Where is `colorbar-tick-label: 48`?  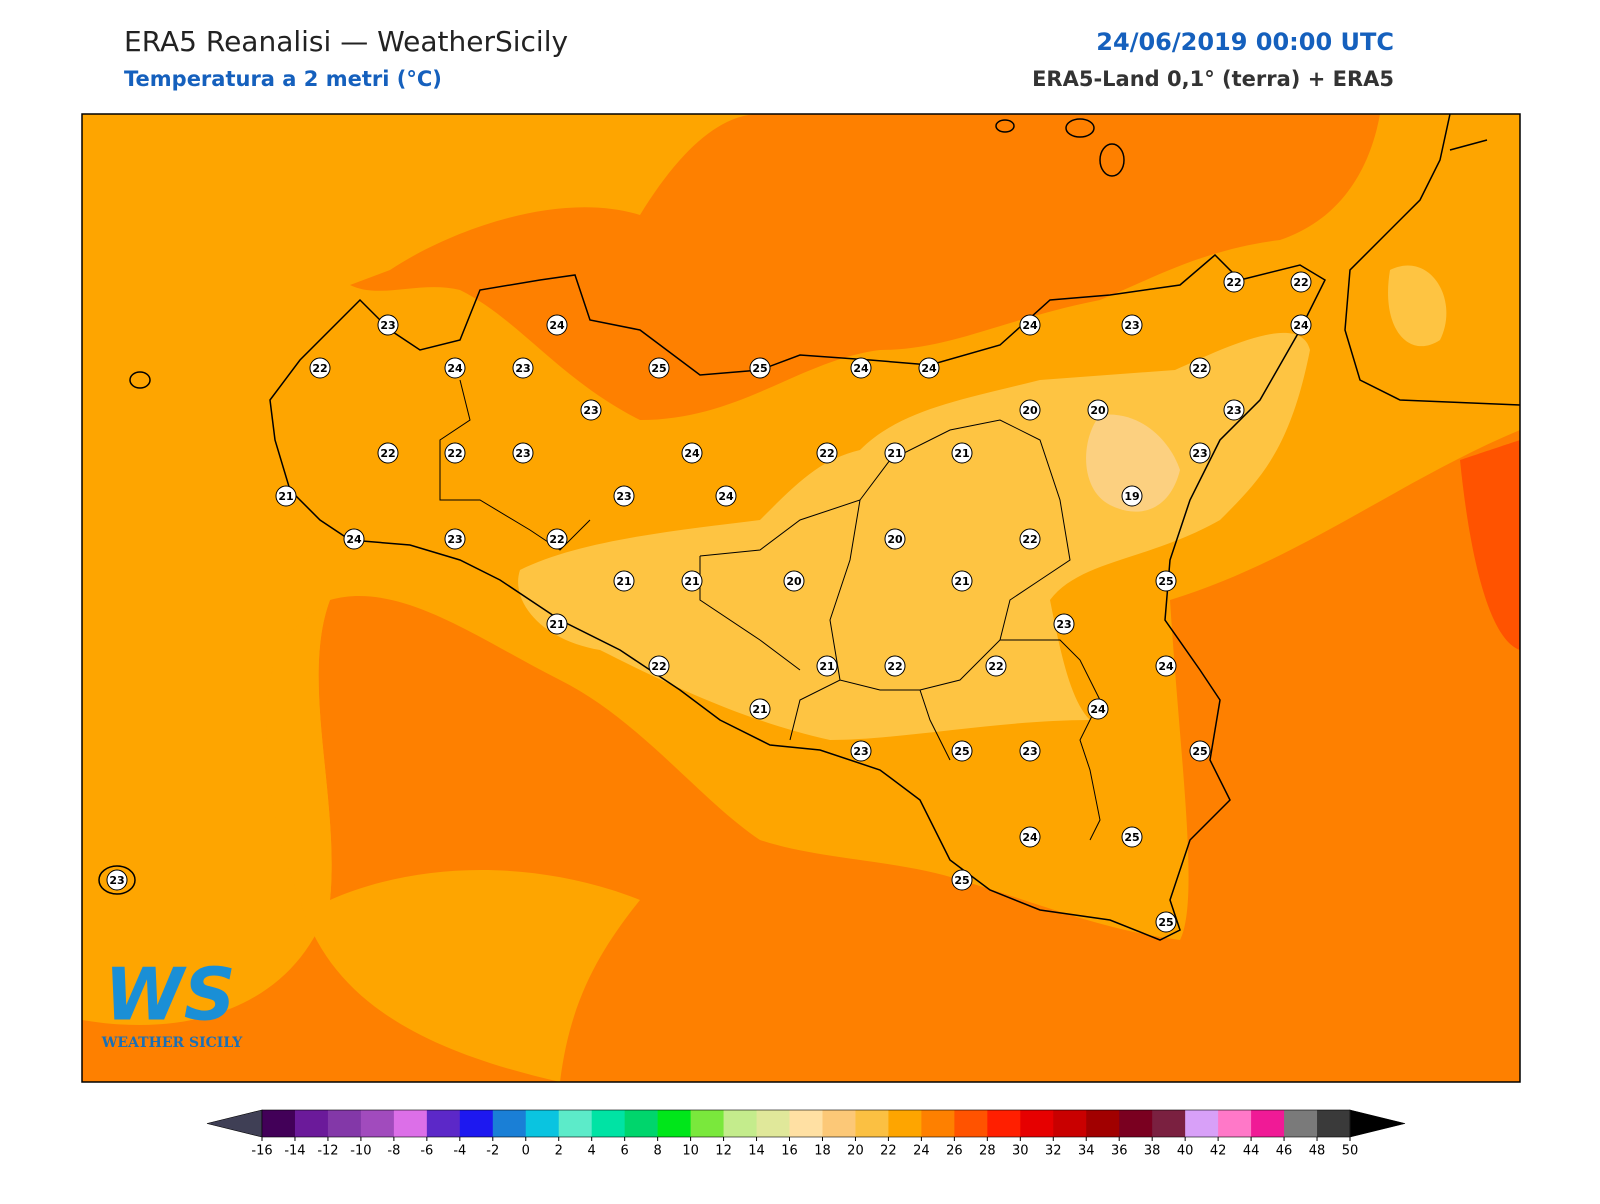
colorbar-tick-label: 48 is located at coordinates (1317, 1151).